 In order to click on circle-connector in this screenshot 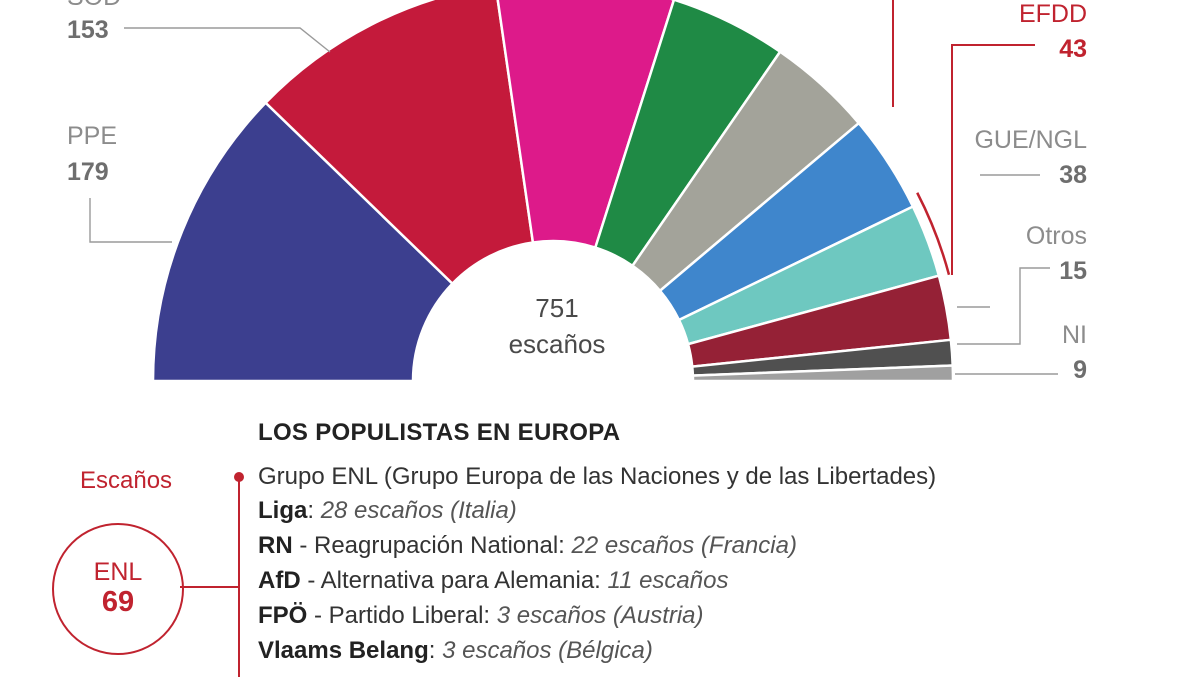, I will do `click(209, 587)`.